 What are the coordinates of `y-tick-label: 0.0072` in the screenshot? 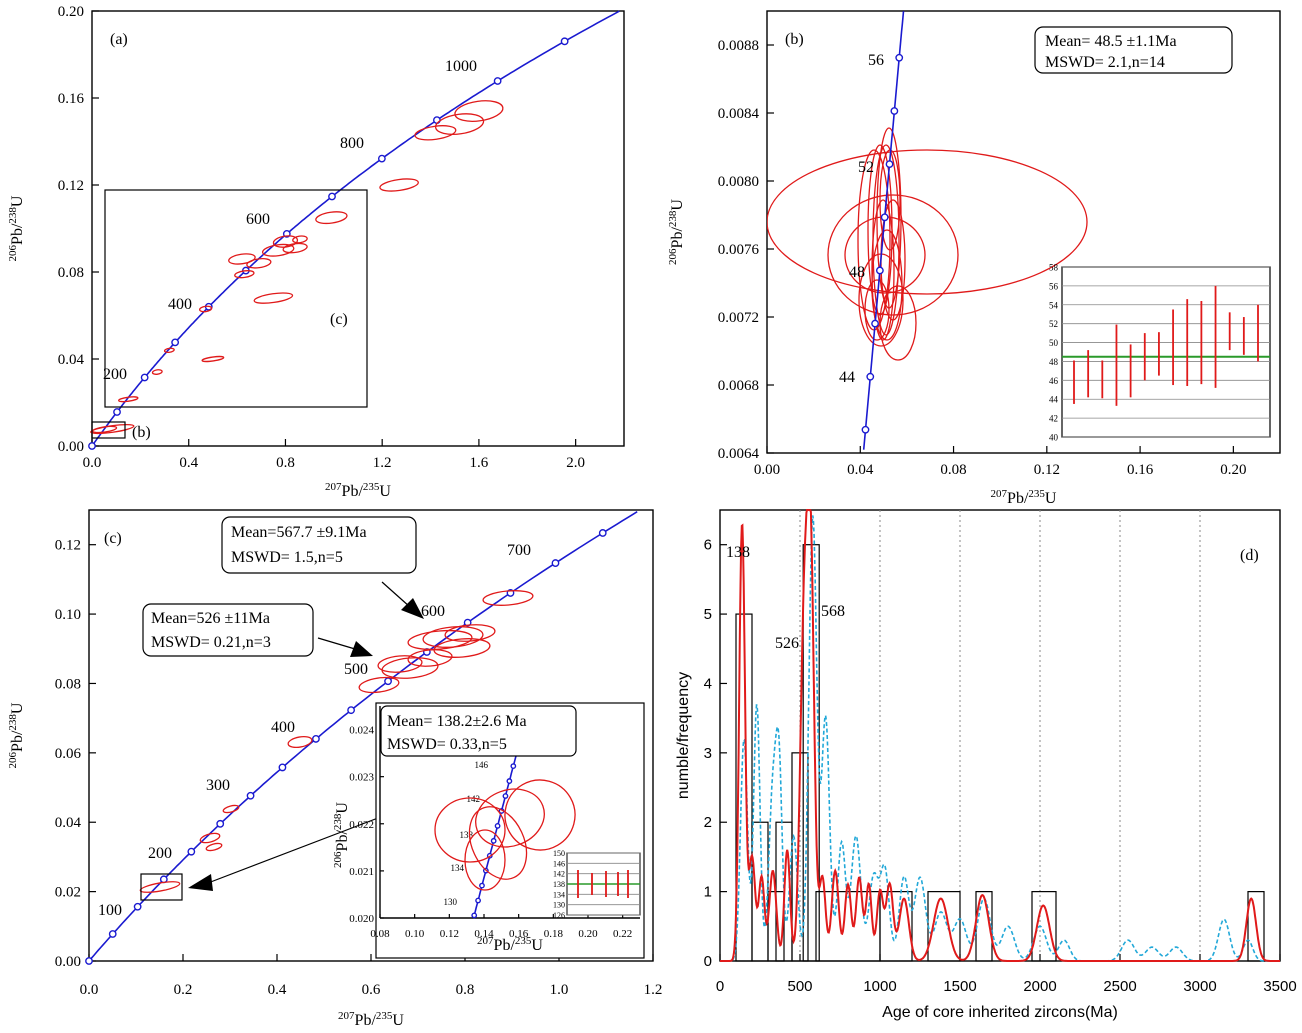 It's located at (738, 318).